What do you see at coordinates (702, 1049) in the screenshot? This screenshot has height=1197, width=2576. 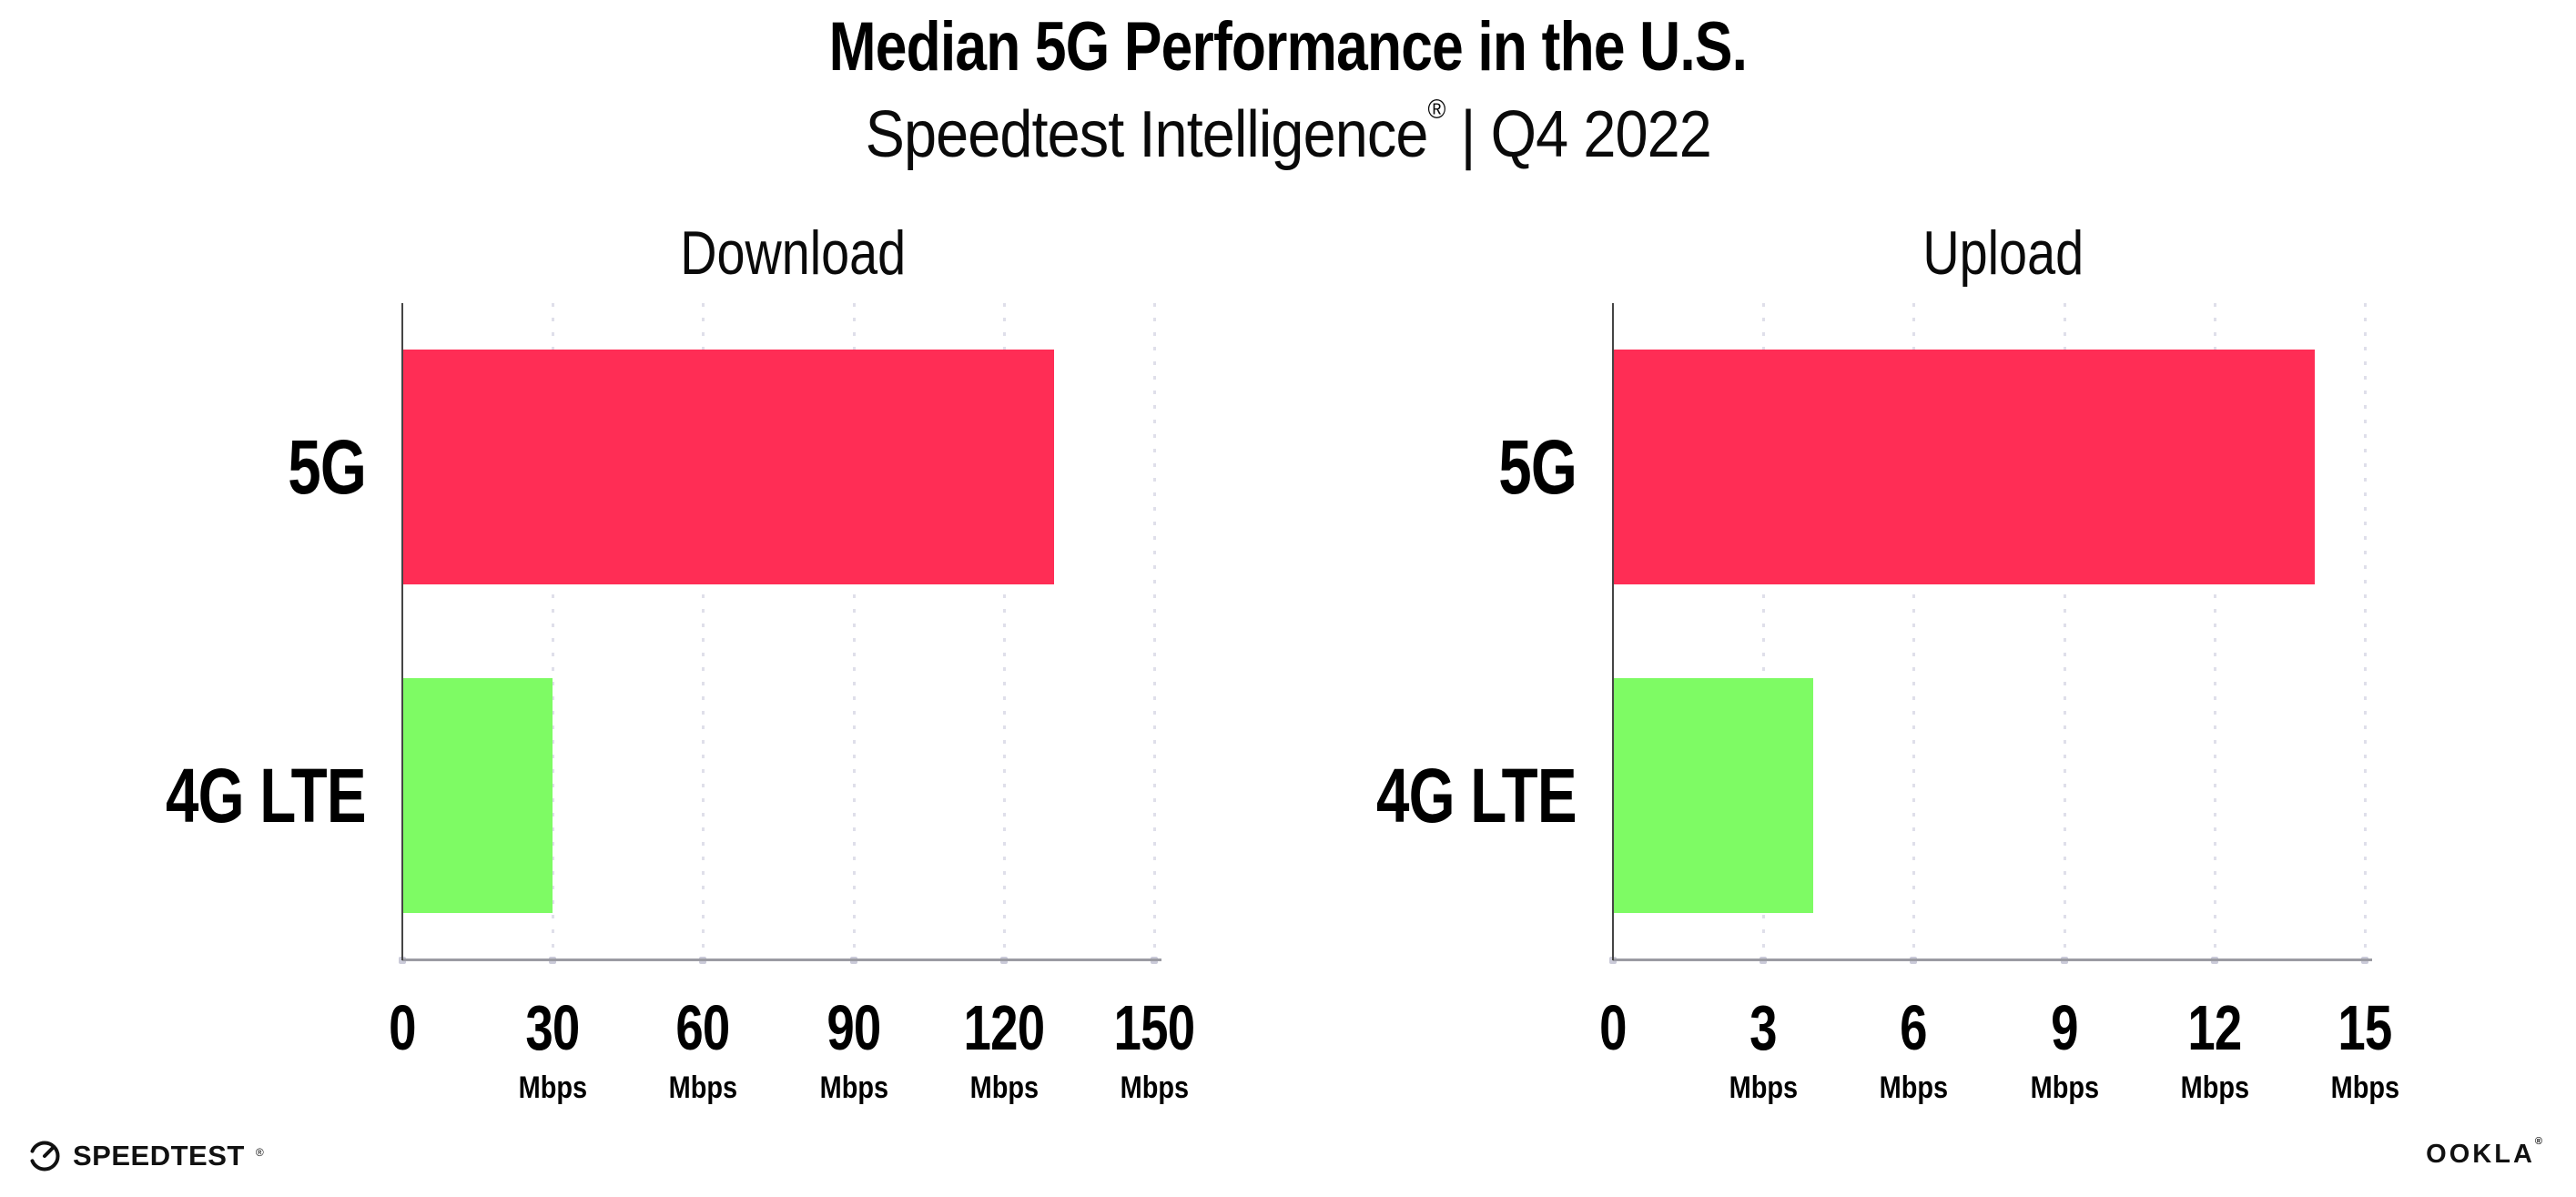 I see `x-tick-label: 60 Mbps` at bounding box center [702, 1049].